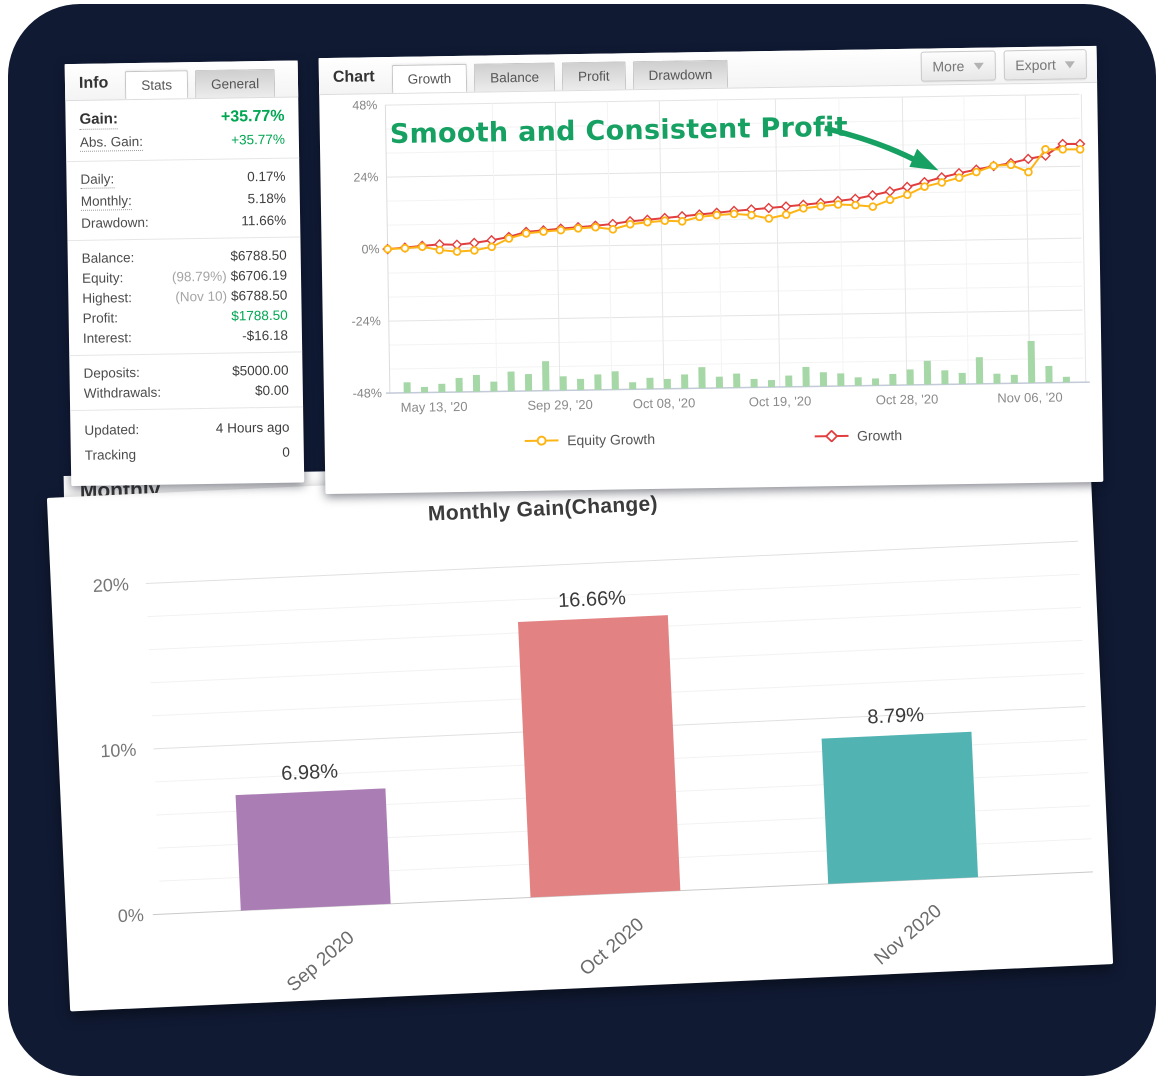 This screenshot has height=1083, width=1164. I want to click on svg-text: 20%, so click(110, 585).